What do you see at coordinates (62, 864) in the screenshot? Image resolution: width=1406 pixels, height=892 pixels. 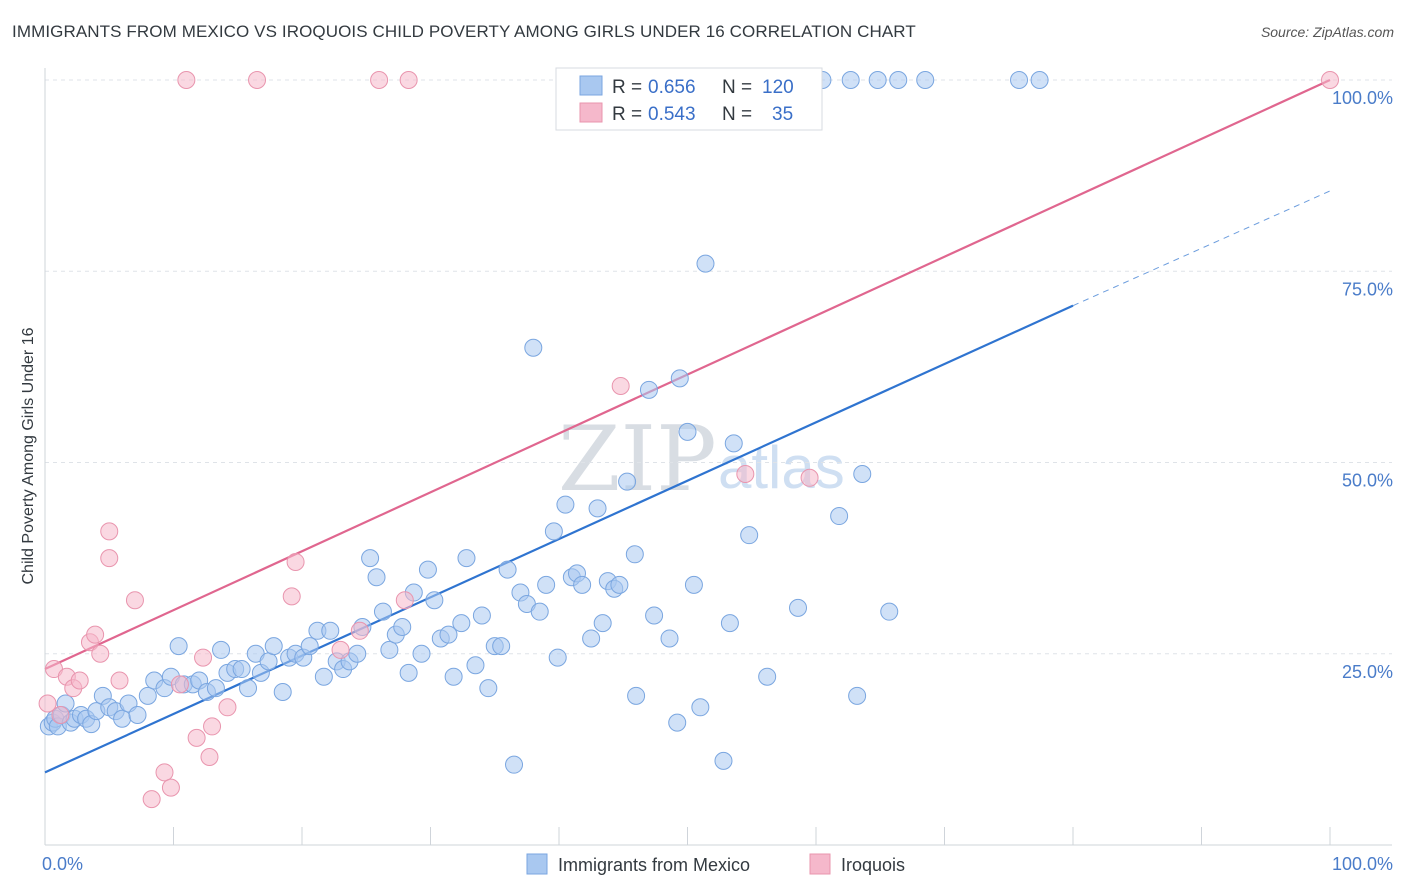 I see `x-tick-label-0: 0.0%` at bounding box center [62, 864].